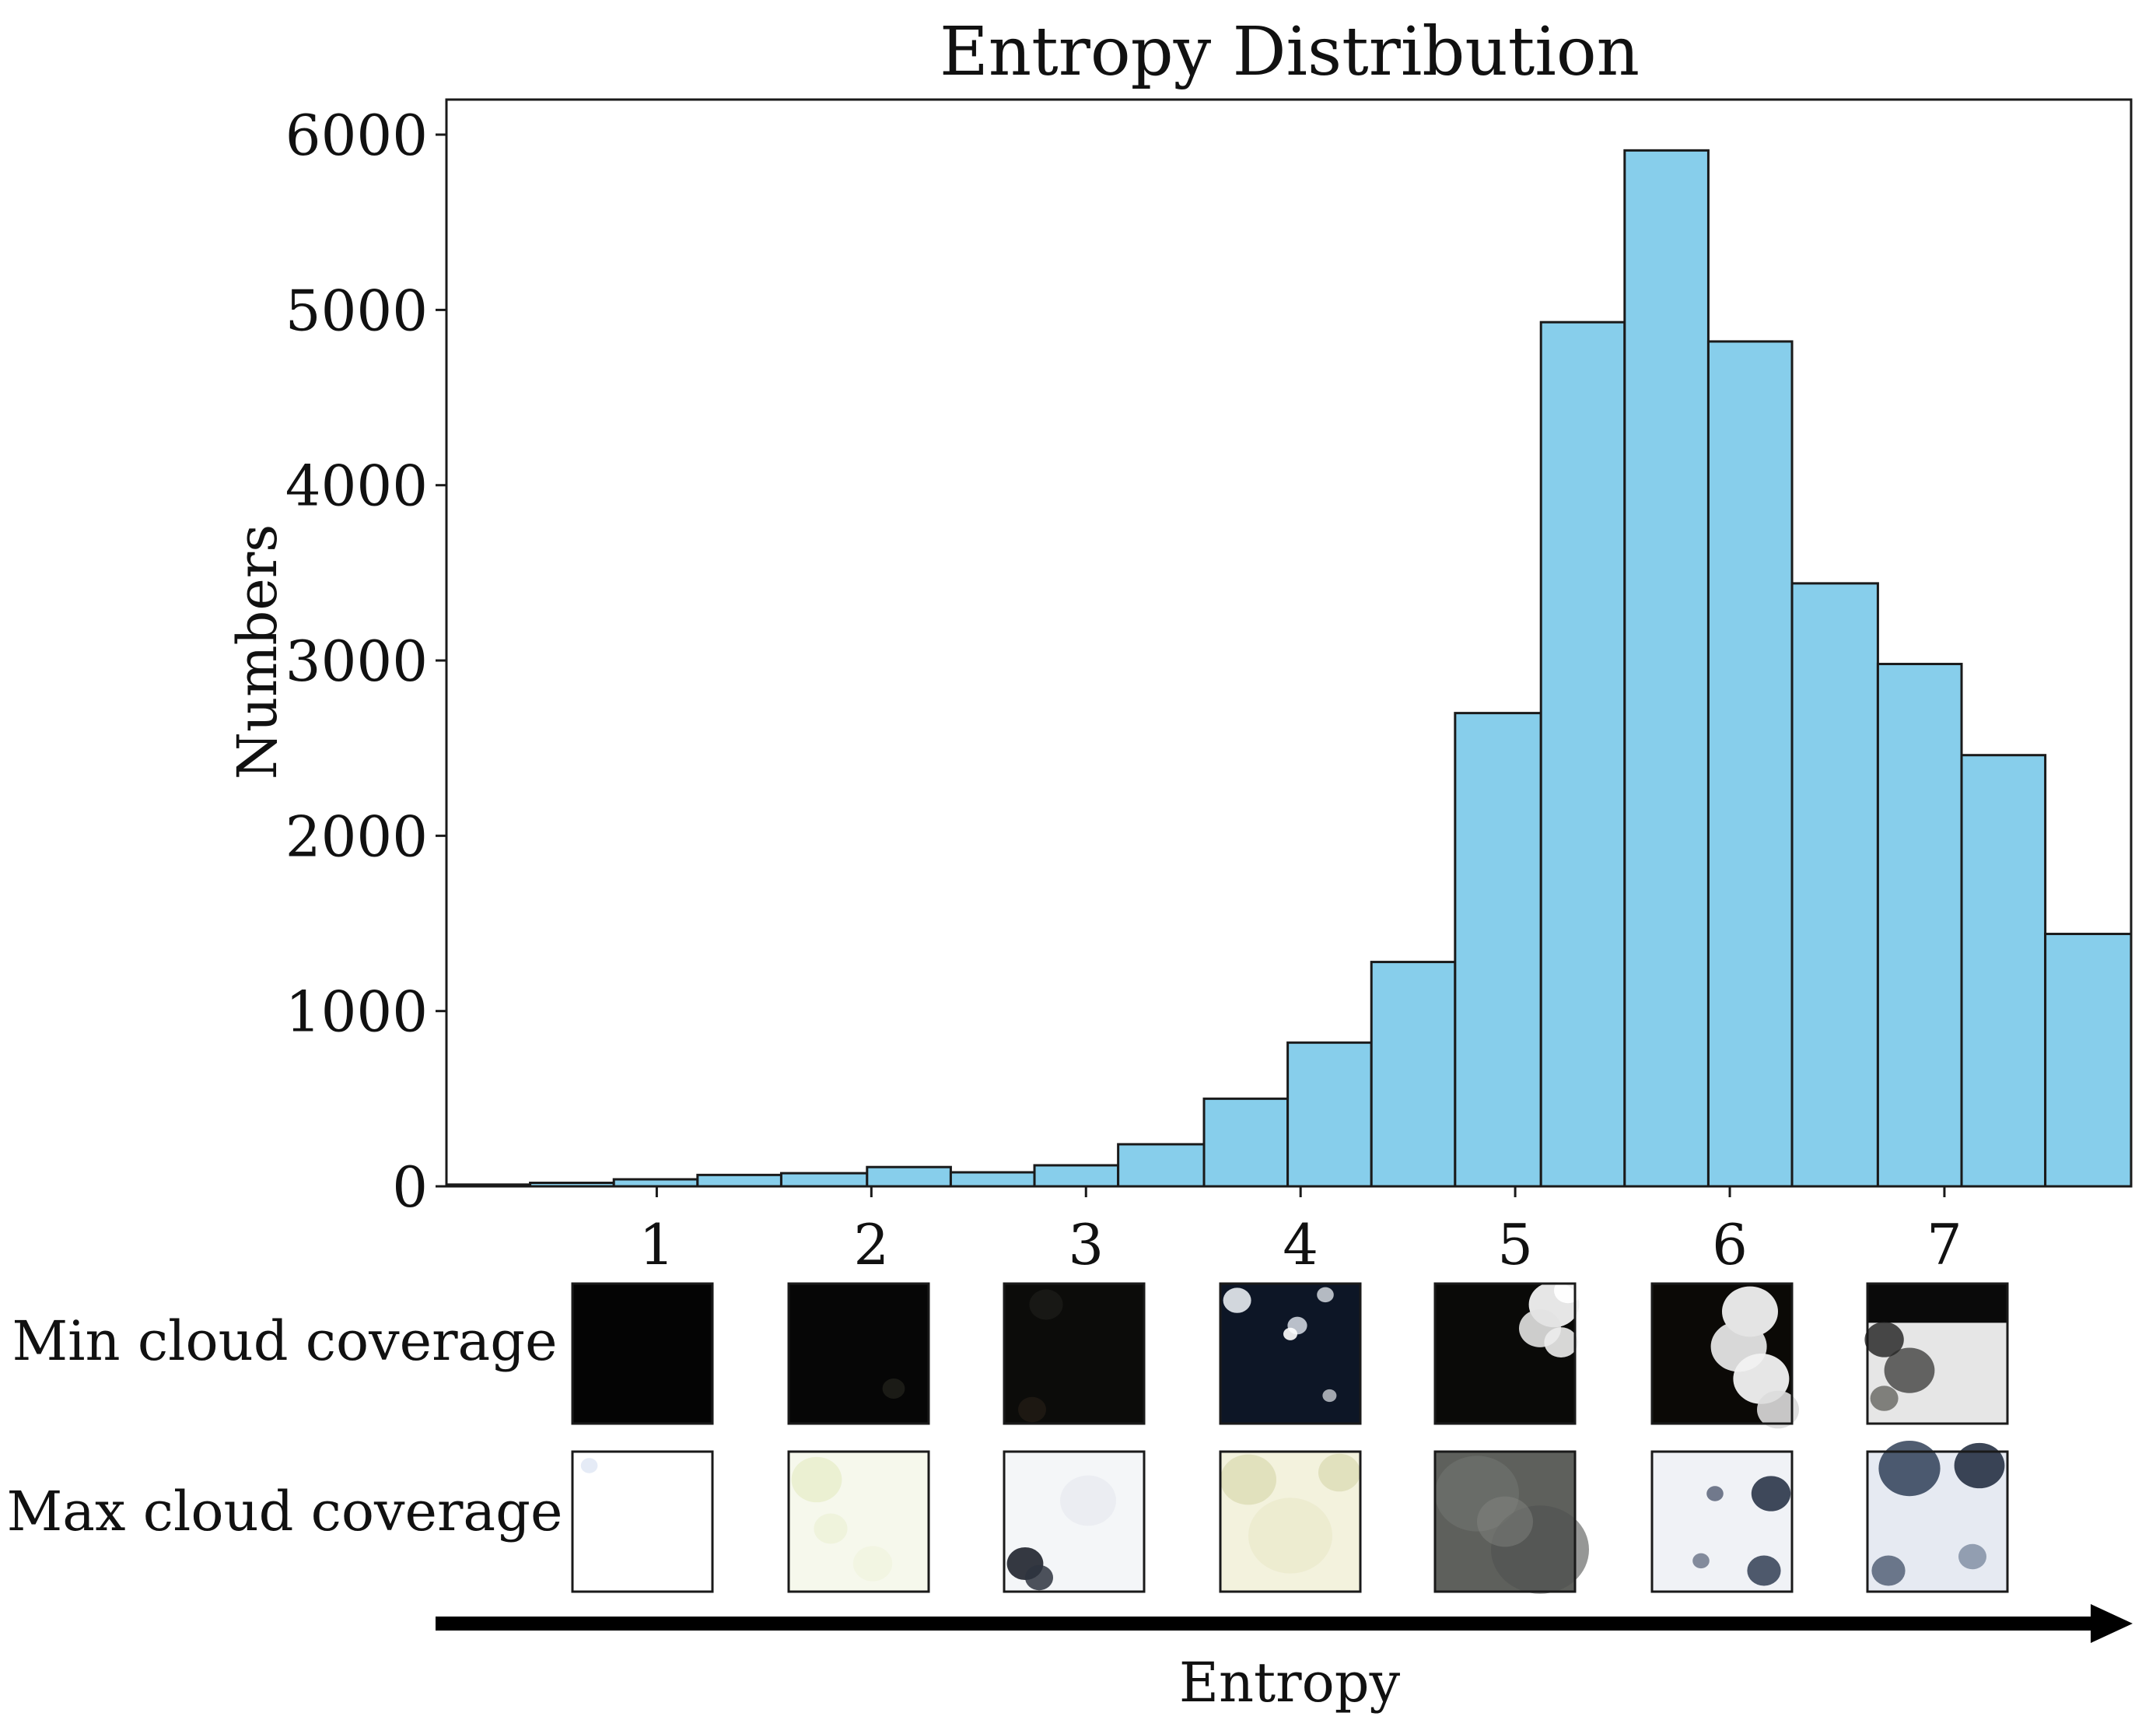 Image resolution: width=2156 pixels, height=1734 pixels. What do you see at coordinates (1290, 1683) in the screenshot?
I see `x-axis-label: Entropy` at bounding box center [1290, 1683].